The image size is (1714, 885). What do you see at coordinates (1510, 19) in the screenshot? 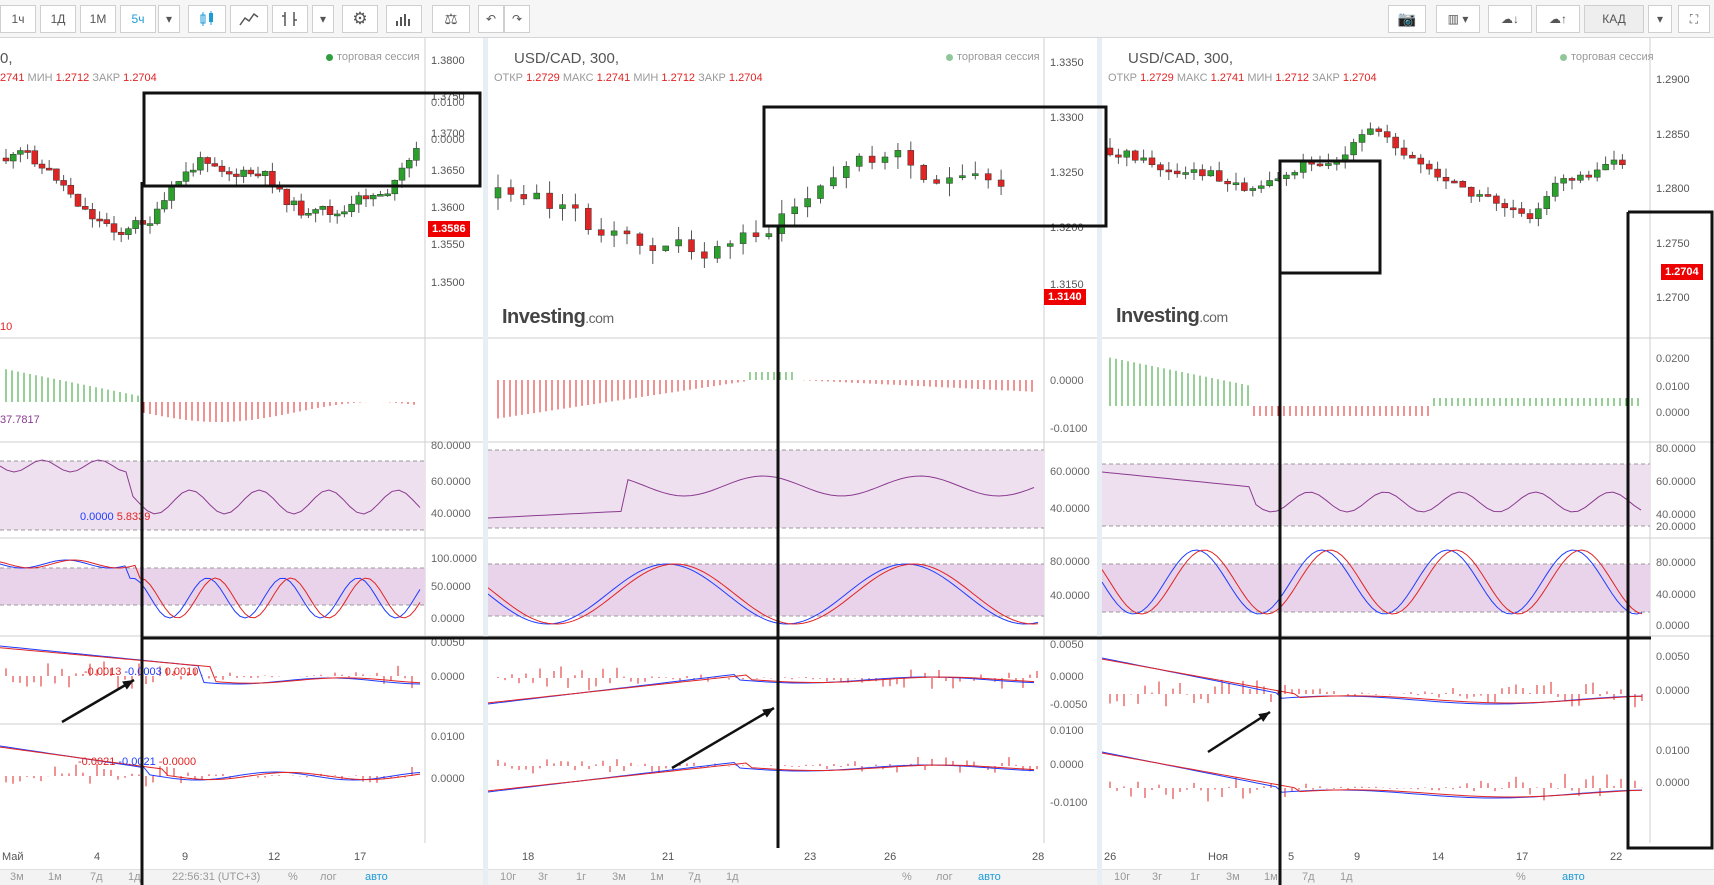
I see `cloud-download-button: ☁↓` at bounding box center [1510, 19].